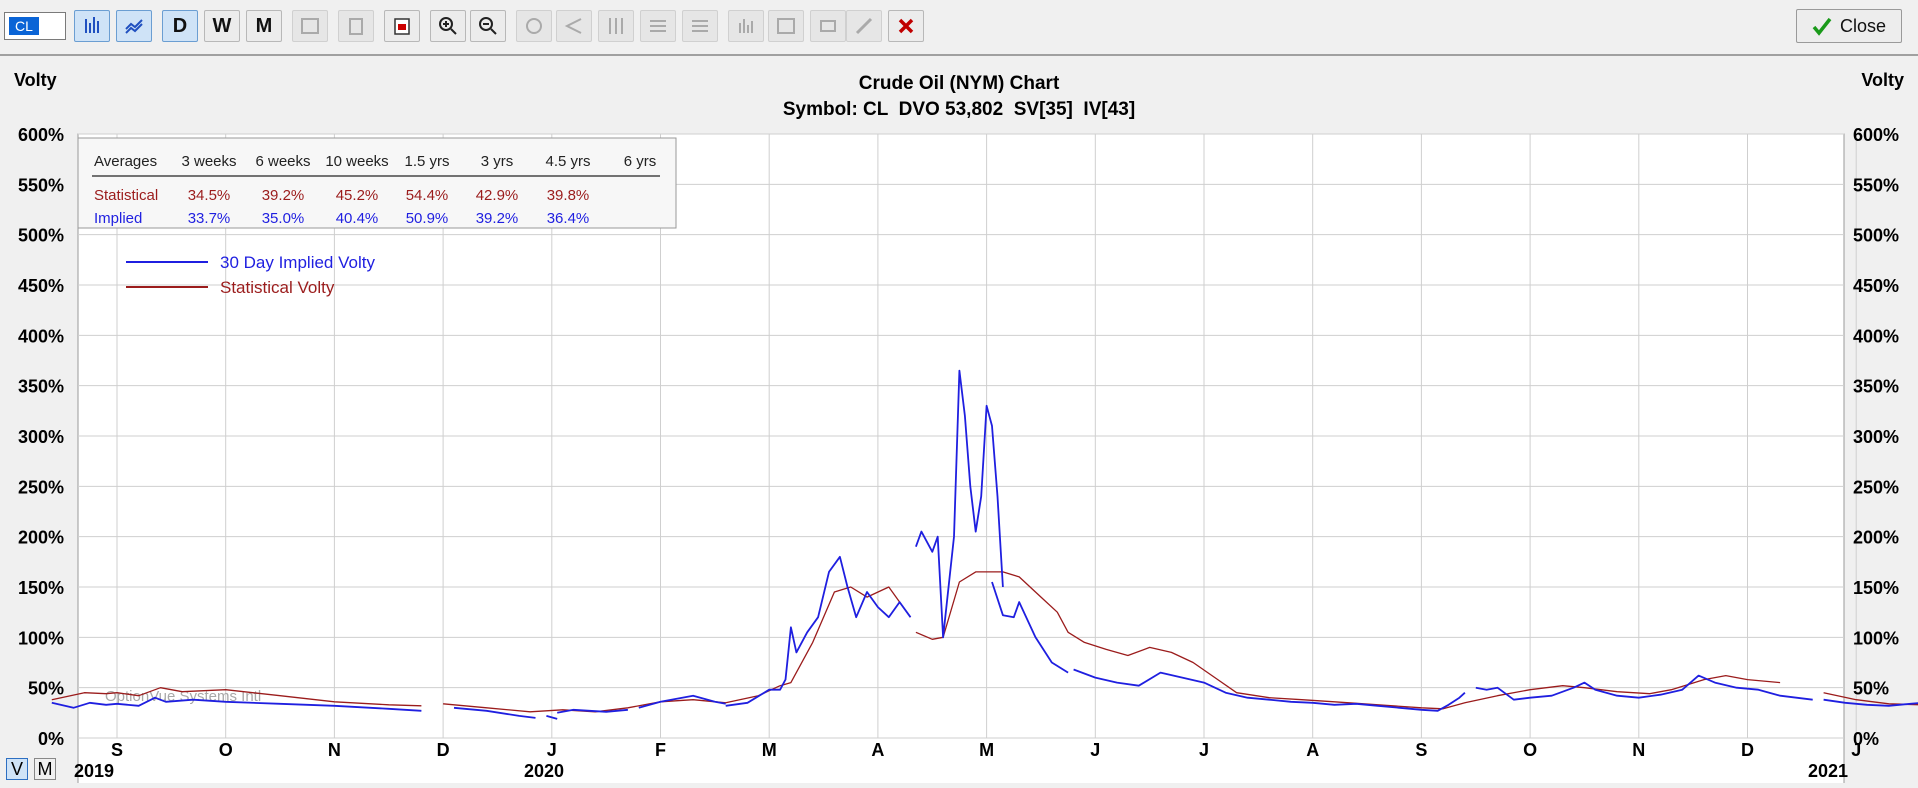 This screenshot has width=1918, height=788. Describe the element at coordinates (1876, 336) in the screenshot. I see `y-tick-label-right: 400%` at that location.